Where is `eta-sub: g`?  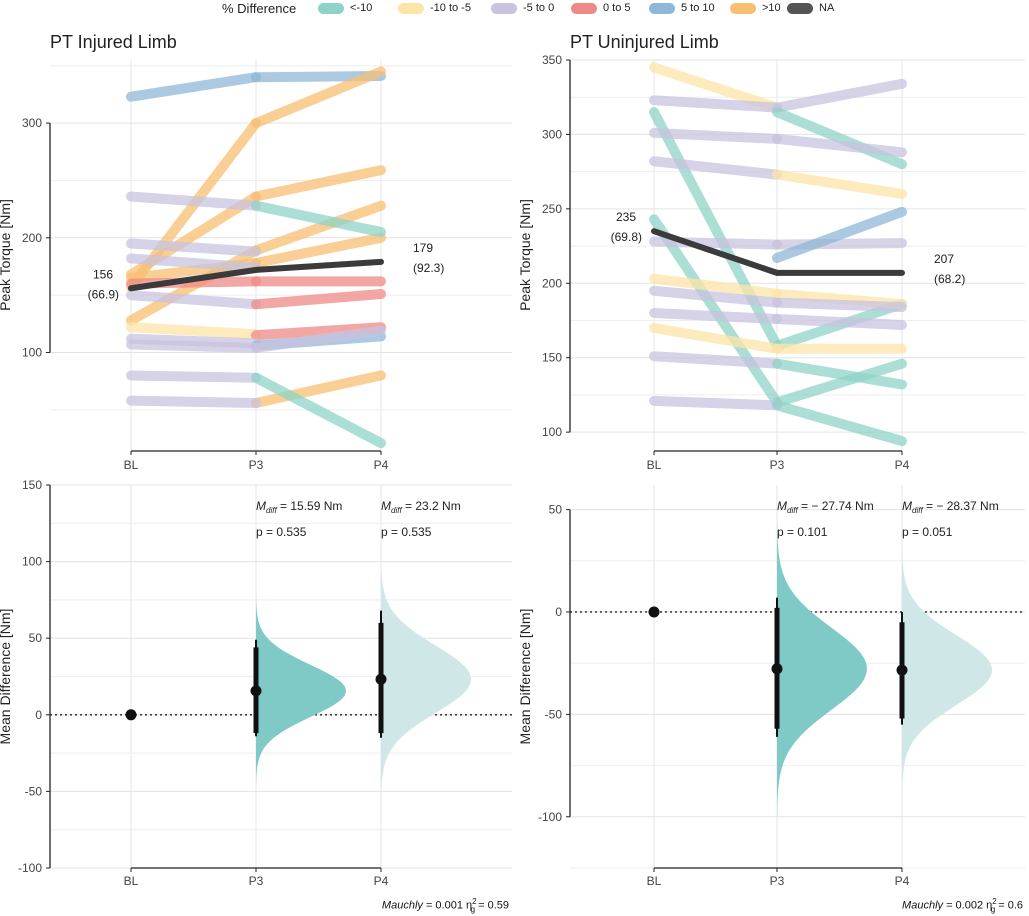 eta-sub: g is located at coordinates (993, 909).